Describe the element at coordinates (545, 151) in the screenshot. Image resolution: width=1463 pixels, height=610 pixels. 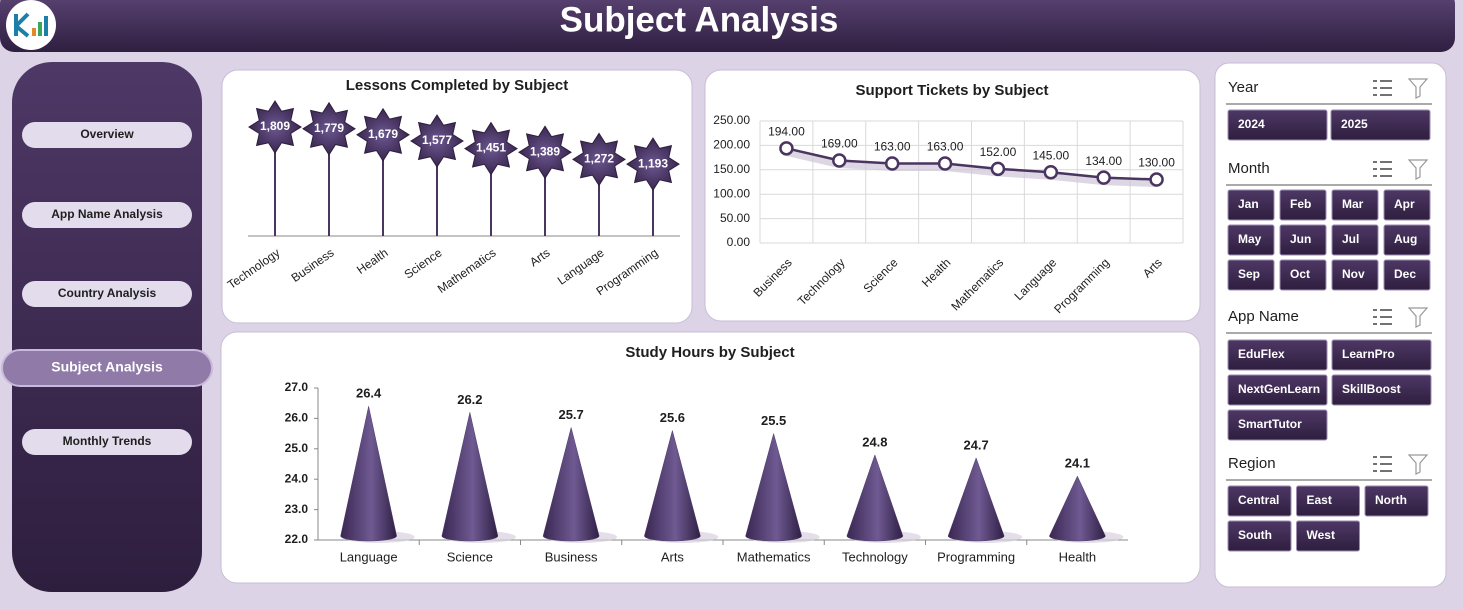
I see `data-label: 1,389` at that location.